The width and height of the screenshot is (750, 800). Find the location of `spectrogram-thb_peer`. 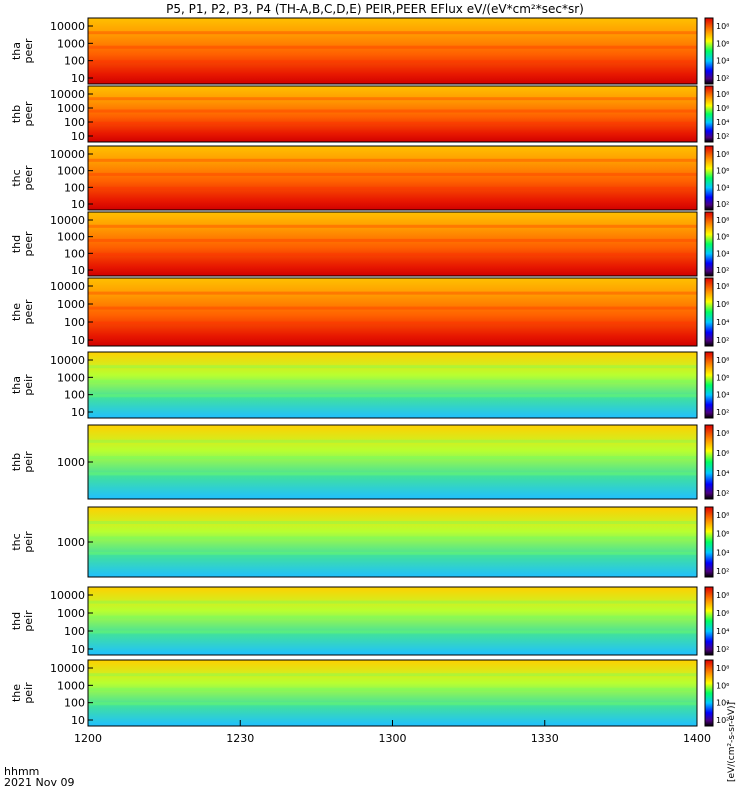

spectrogram-thb_peer is located at coordinates (392, 114).